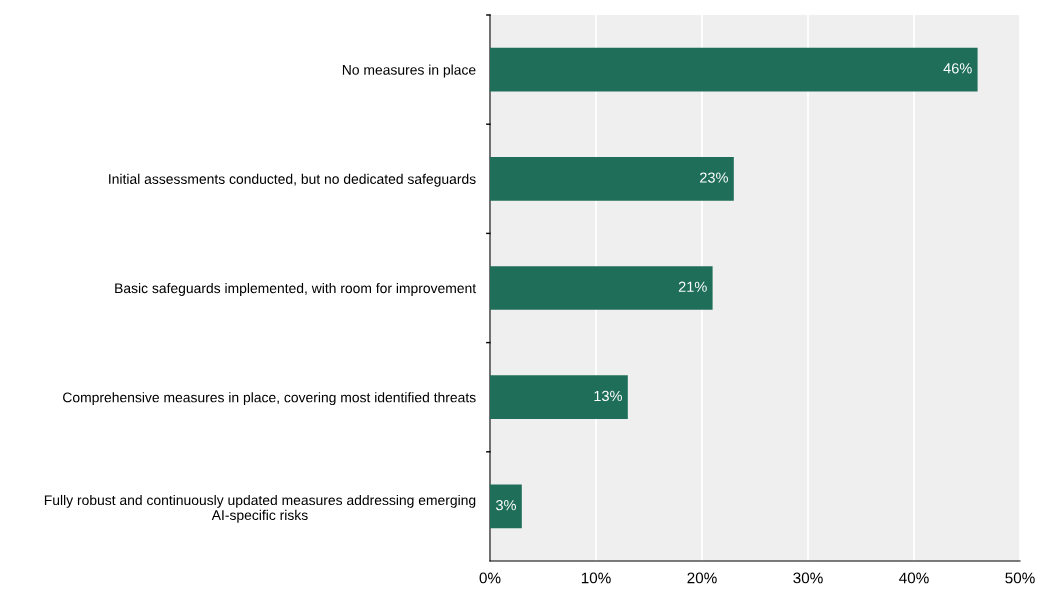 The image size is (1041, 603). What do you see at coordinates (808, 578) in the screenshot?
I see `x-tick-label: 30%` at bounding box center [808, 578].